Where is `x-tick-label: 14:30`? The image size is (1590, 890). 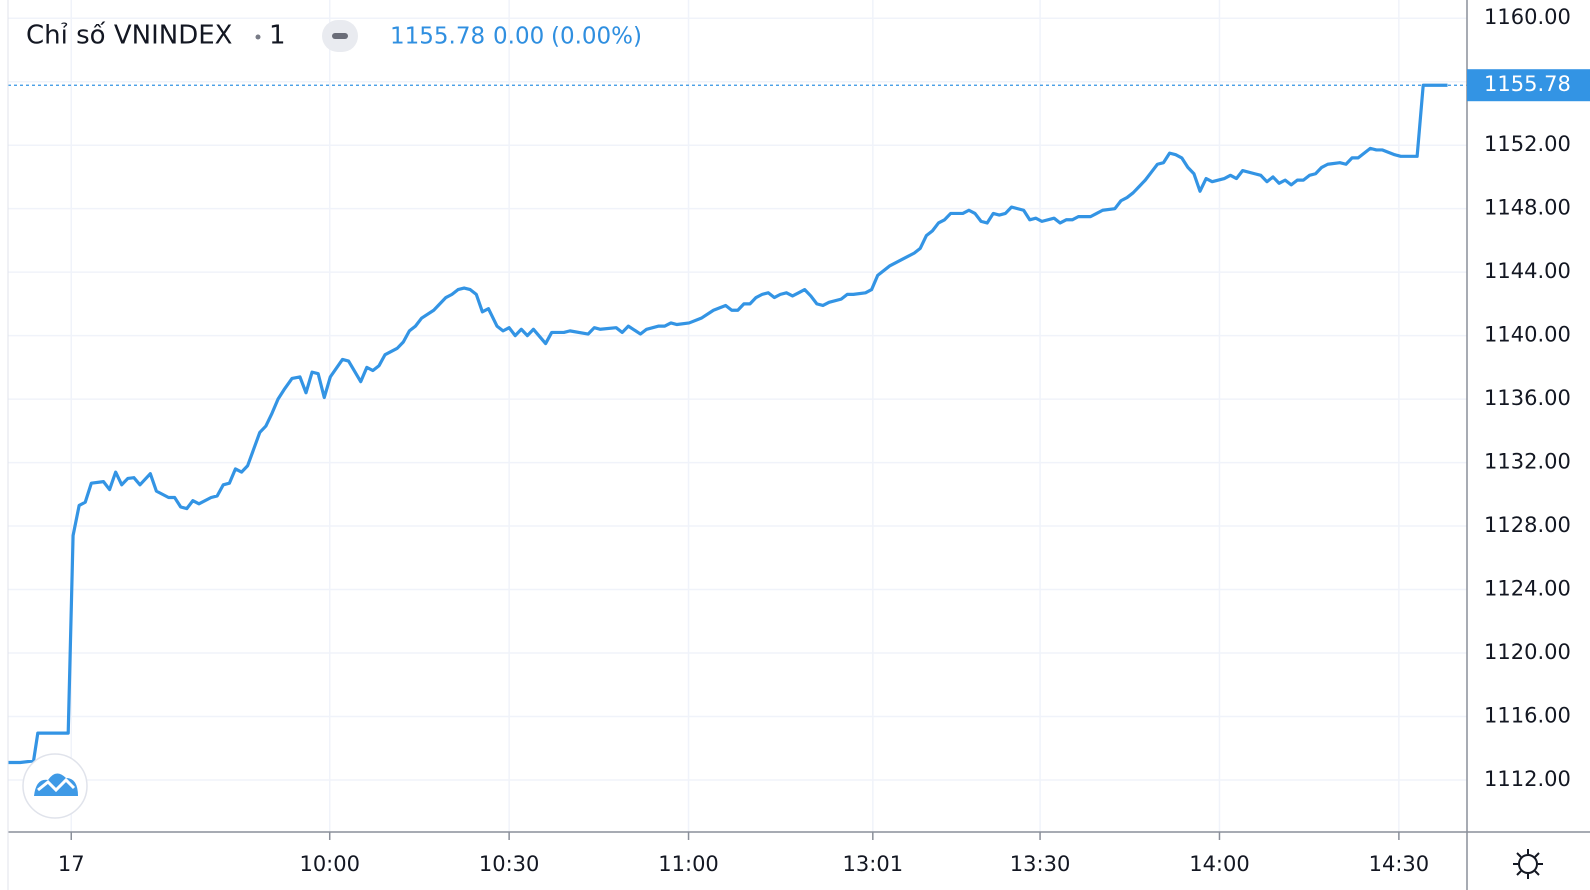
x-tick-label: 14:30 is located at coordinates (1399, 864).